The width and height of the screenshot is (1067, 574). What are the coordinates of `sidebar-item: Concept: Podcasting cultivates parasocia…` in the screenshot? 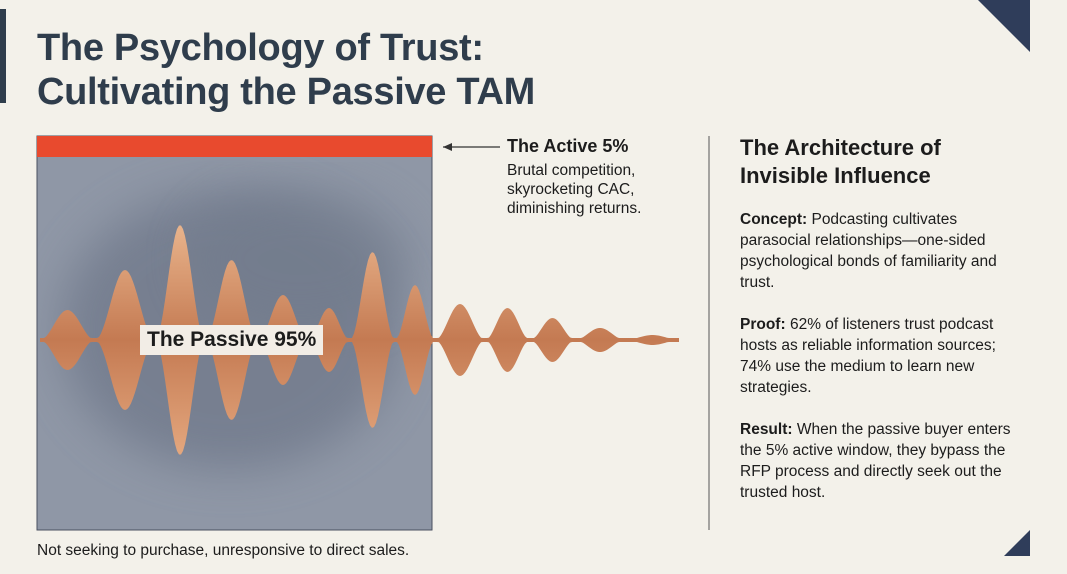 It's located at (882, 251).